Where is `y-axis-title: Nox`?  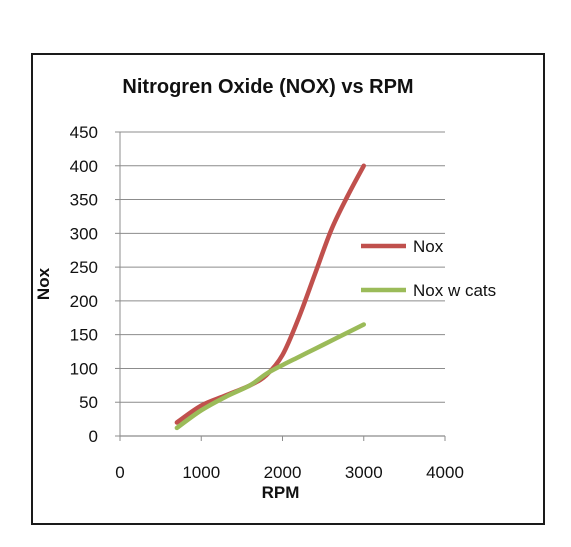 y-axis-title: Nox is located at coordinates (43, 283).